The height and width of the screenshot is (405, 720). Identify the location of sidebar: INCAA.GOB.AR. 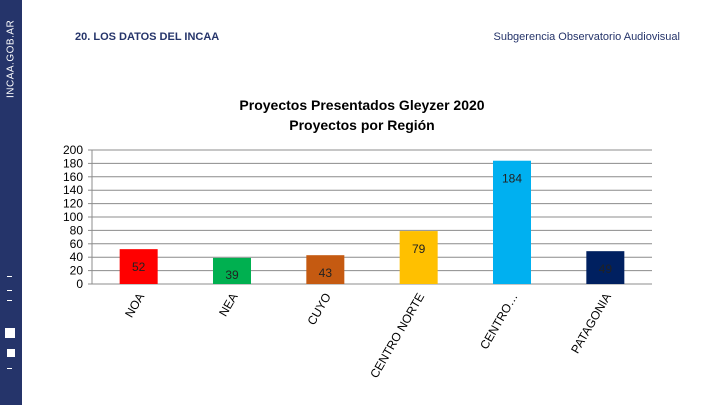
(11, 202).